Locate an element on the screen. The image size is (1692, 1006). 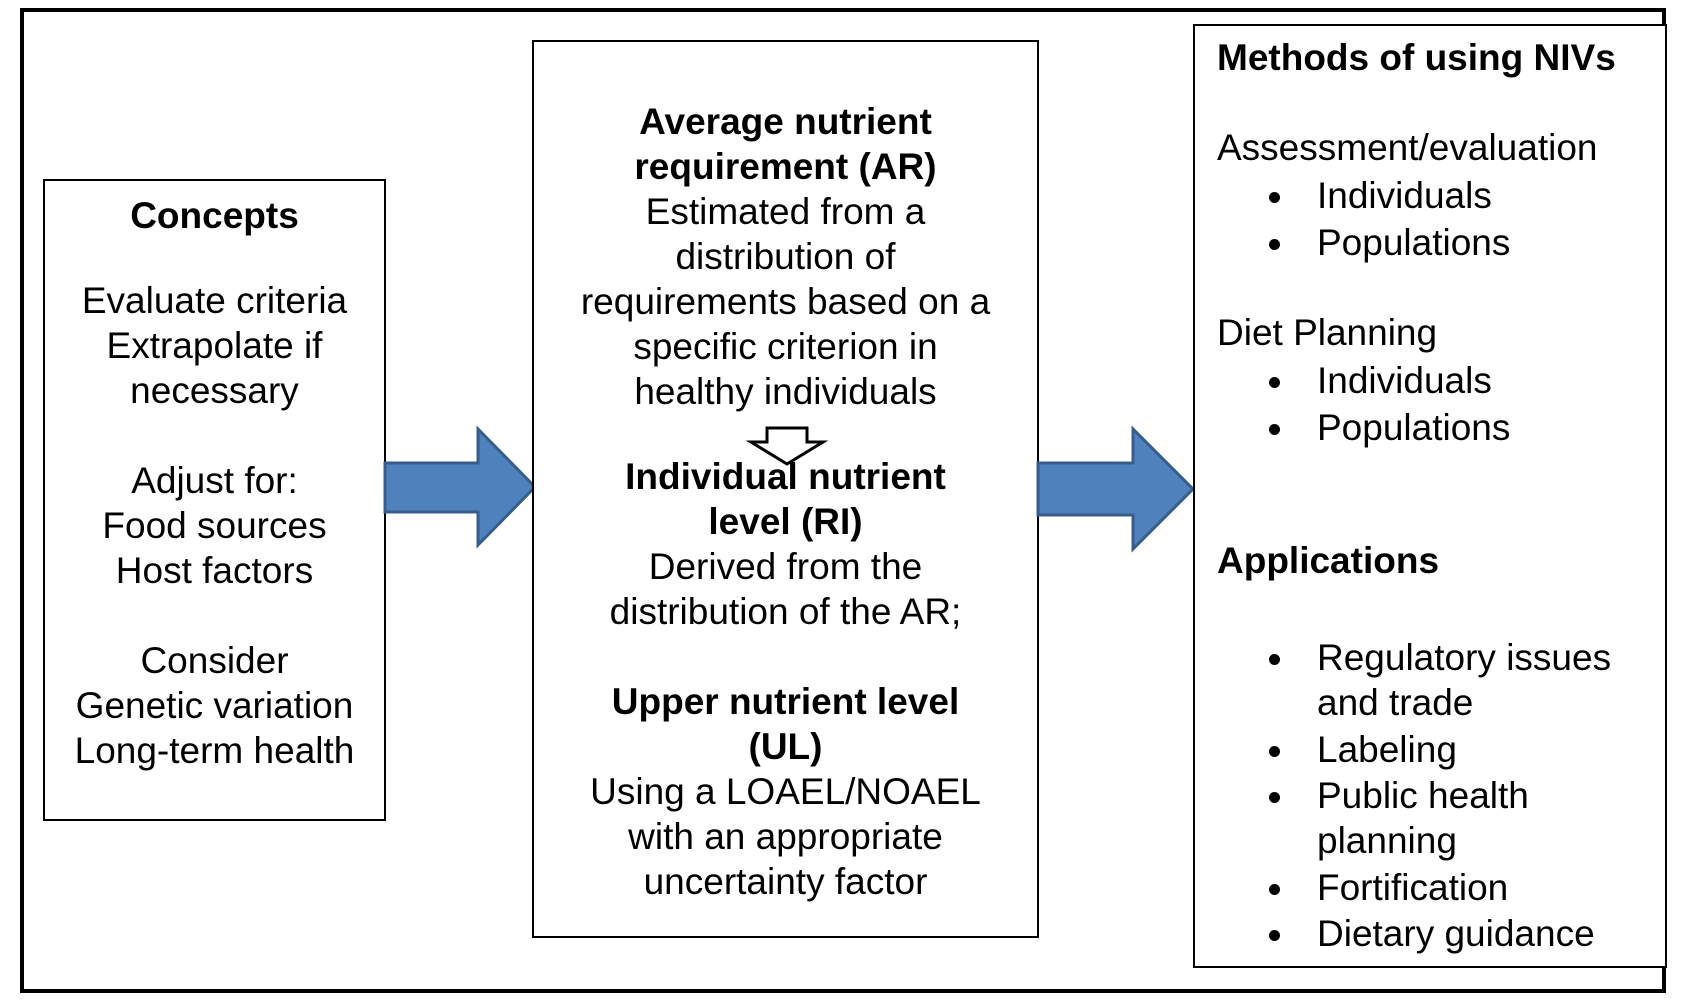
applications-heading: Applications is located at coordinates (1328, 560).